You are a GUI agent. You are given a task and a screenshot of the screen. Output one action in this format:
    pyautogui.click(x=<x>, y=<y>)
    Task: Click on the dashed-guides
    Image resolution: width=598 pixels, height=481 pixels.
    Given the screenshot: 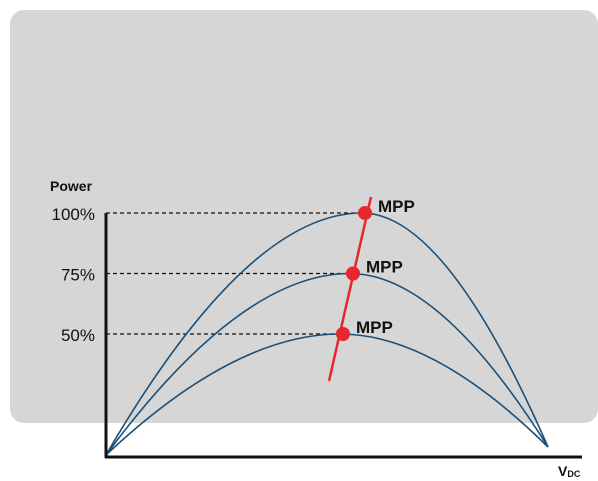 What is the action you would take?
    pyautogui.click(x=232, y=273)
    